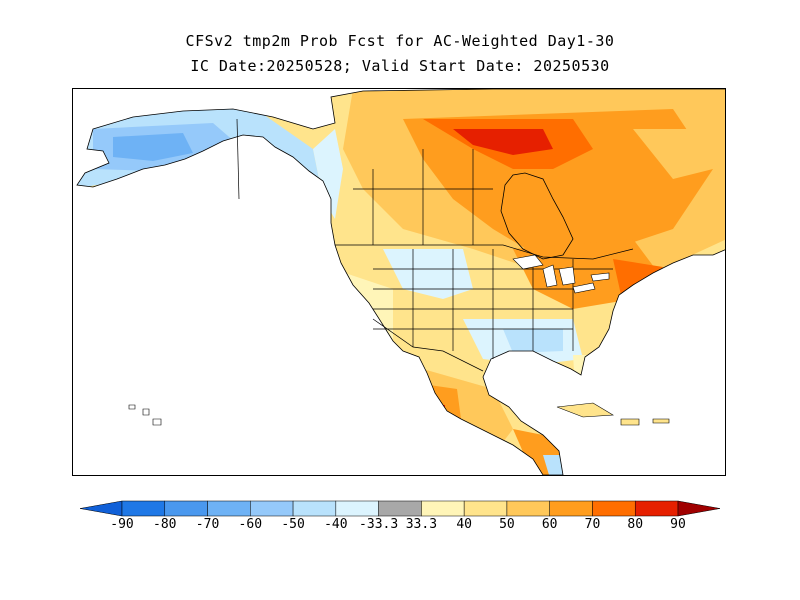  I want to click on colorbar-tick-label: -90, so click(122, 524).